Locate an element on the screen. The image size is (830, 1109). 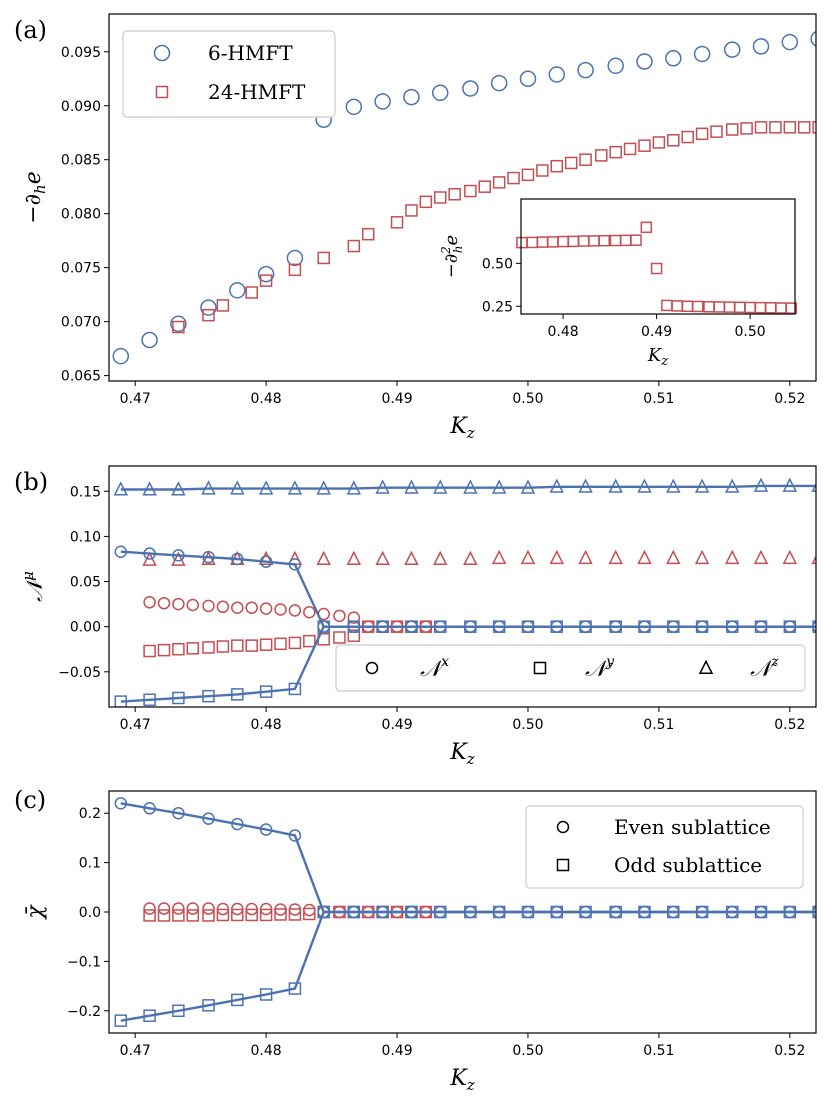
y-tick-label: 0.070 is located at coordinates (81, 323).